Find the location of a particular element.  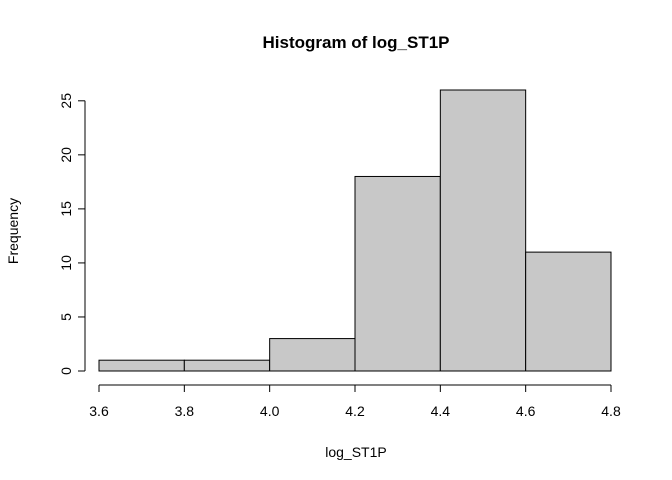

x-tick-label-6: 4.8 is located at coordinates (611, 411).